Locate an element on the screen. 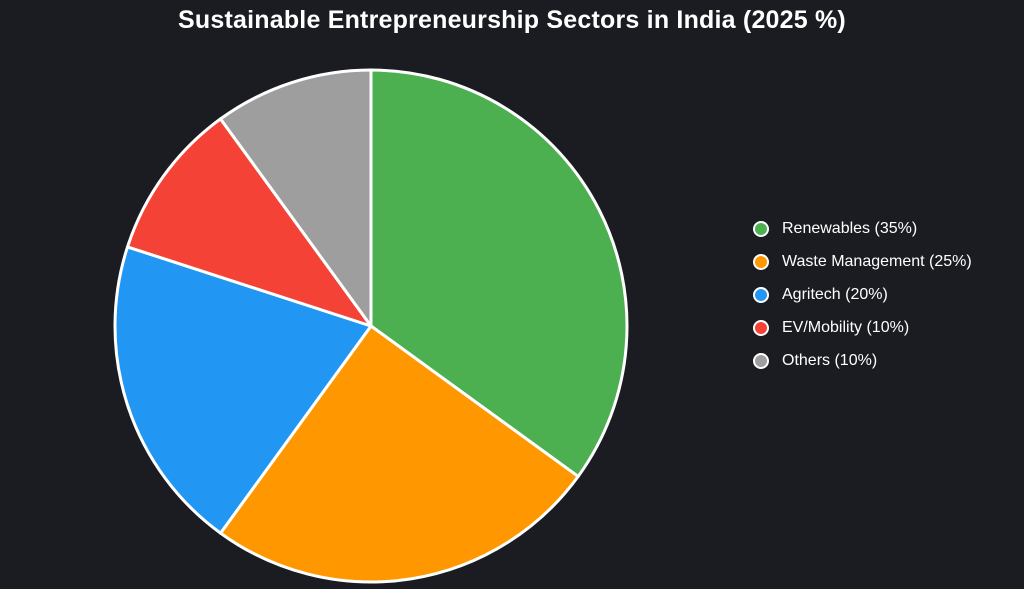 The image size is (1024, 589). legend-label: Renewables (35%) is located at coordinates (850, 228).